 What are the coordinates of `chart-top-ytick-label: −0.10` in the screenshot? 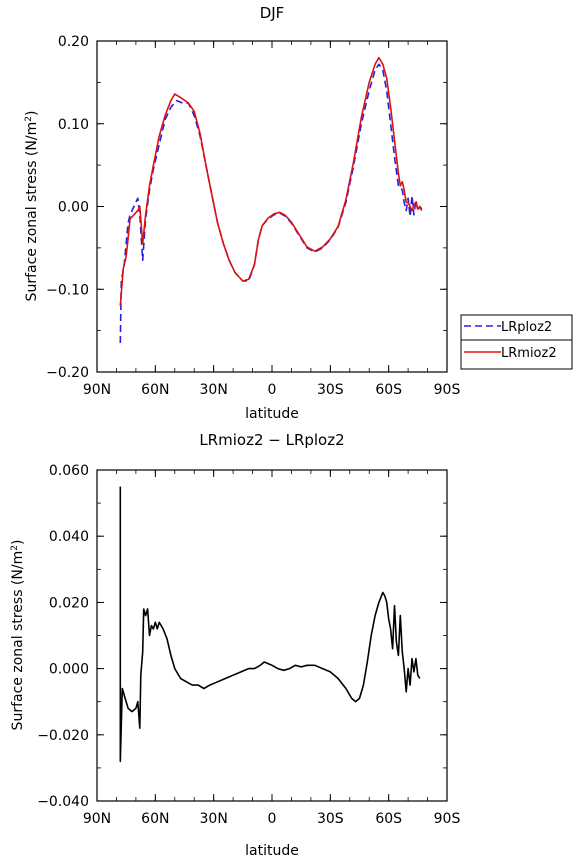 It's located at (67, 290).